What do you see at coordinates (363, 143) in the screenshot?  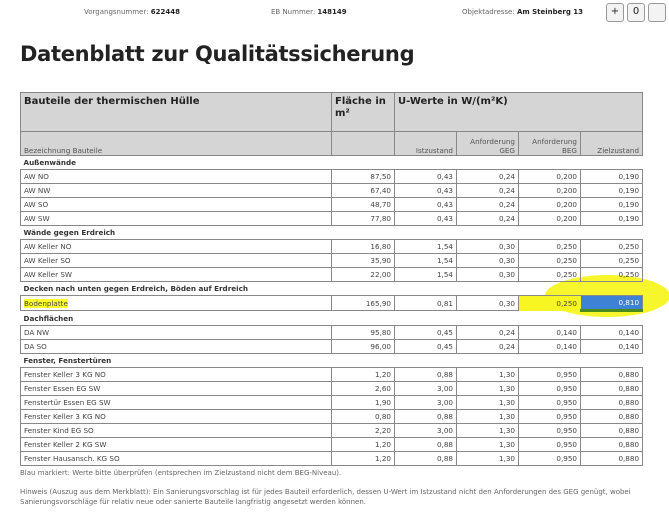 I see `col-flaeche-empty` at bounding box center [363, 143].